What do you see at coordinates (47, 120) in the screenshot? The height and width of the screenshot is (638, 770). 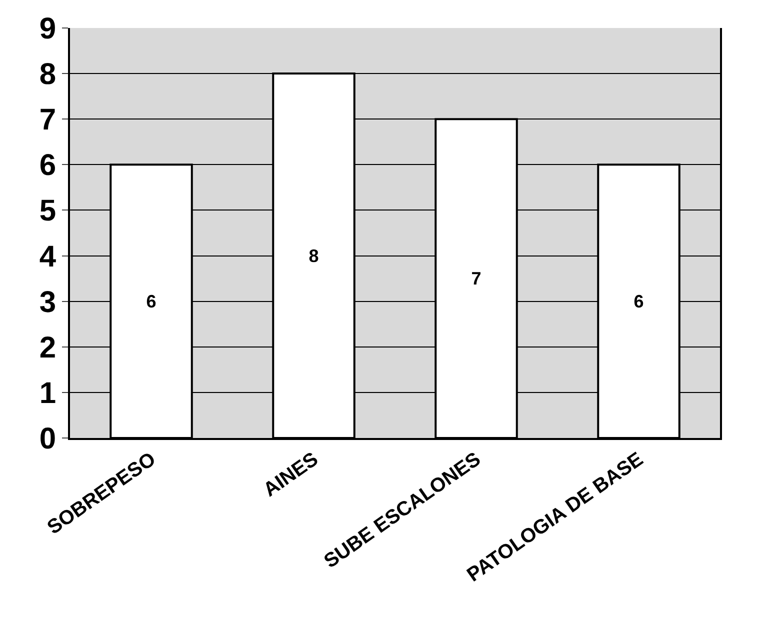 I see `y-tick-label: 7` at bounding box center [47, 120].